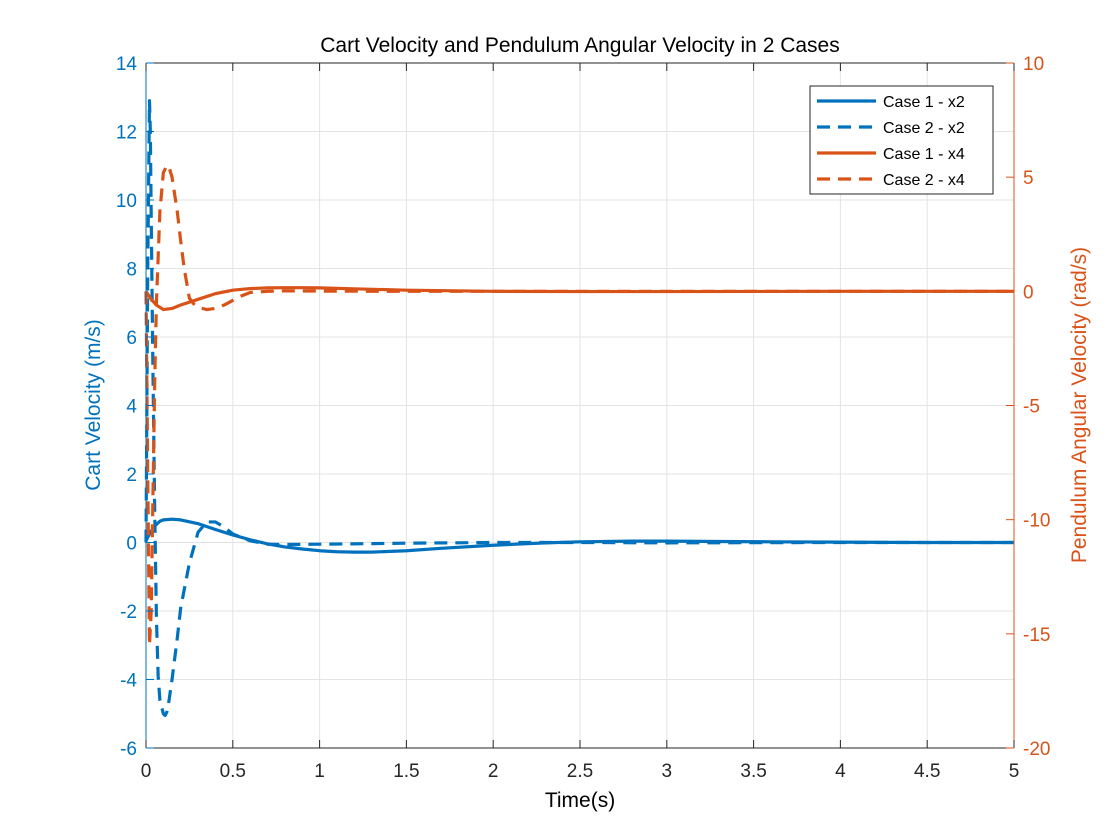 The image size is (1120, 840). Describe the element at coordinates (580, 771) in the screenshot. I see `x-tick-label: 2.5` at that location.